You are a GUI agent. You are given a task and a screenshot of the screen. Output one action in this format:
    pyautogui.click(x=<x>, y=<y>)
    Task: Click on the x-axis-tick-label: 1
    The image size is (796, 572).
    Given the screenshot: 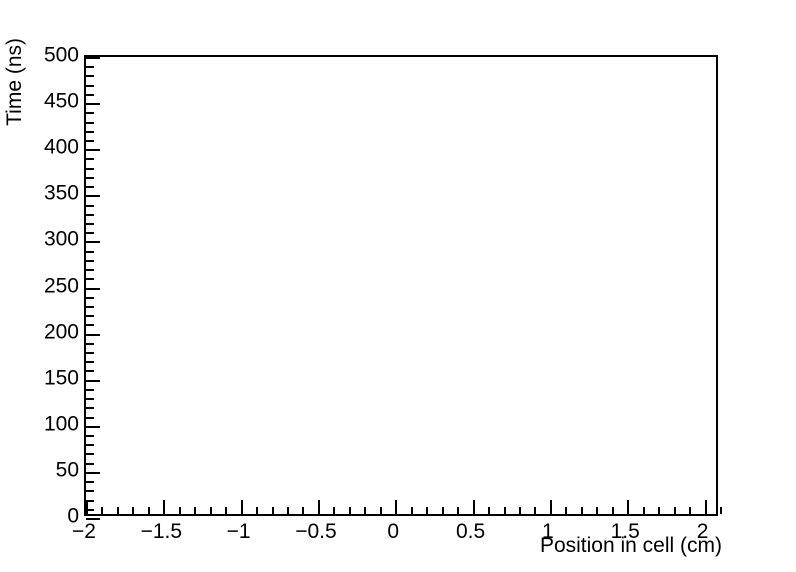 What is the action you would take?
    pyautogui.click(x=548, y=531)
    